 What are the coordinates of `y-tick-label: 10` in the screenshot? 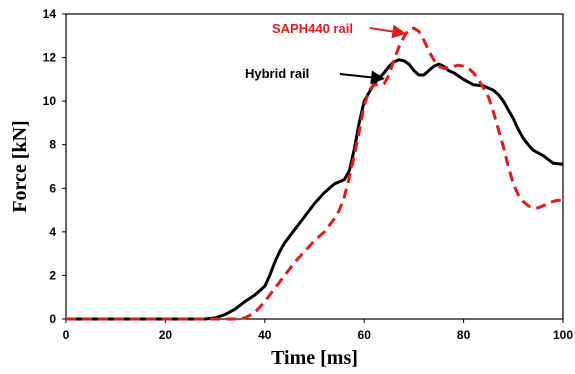 It's located at (50, 101).